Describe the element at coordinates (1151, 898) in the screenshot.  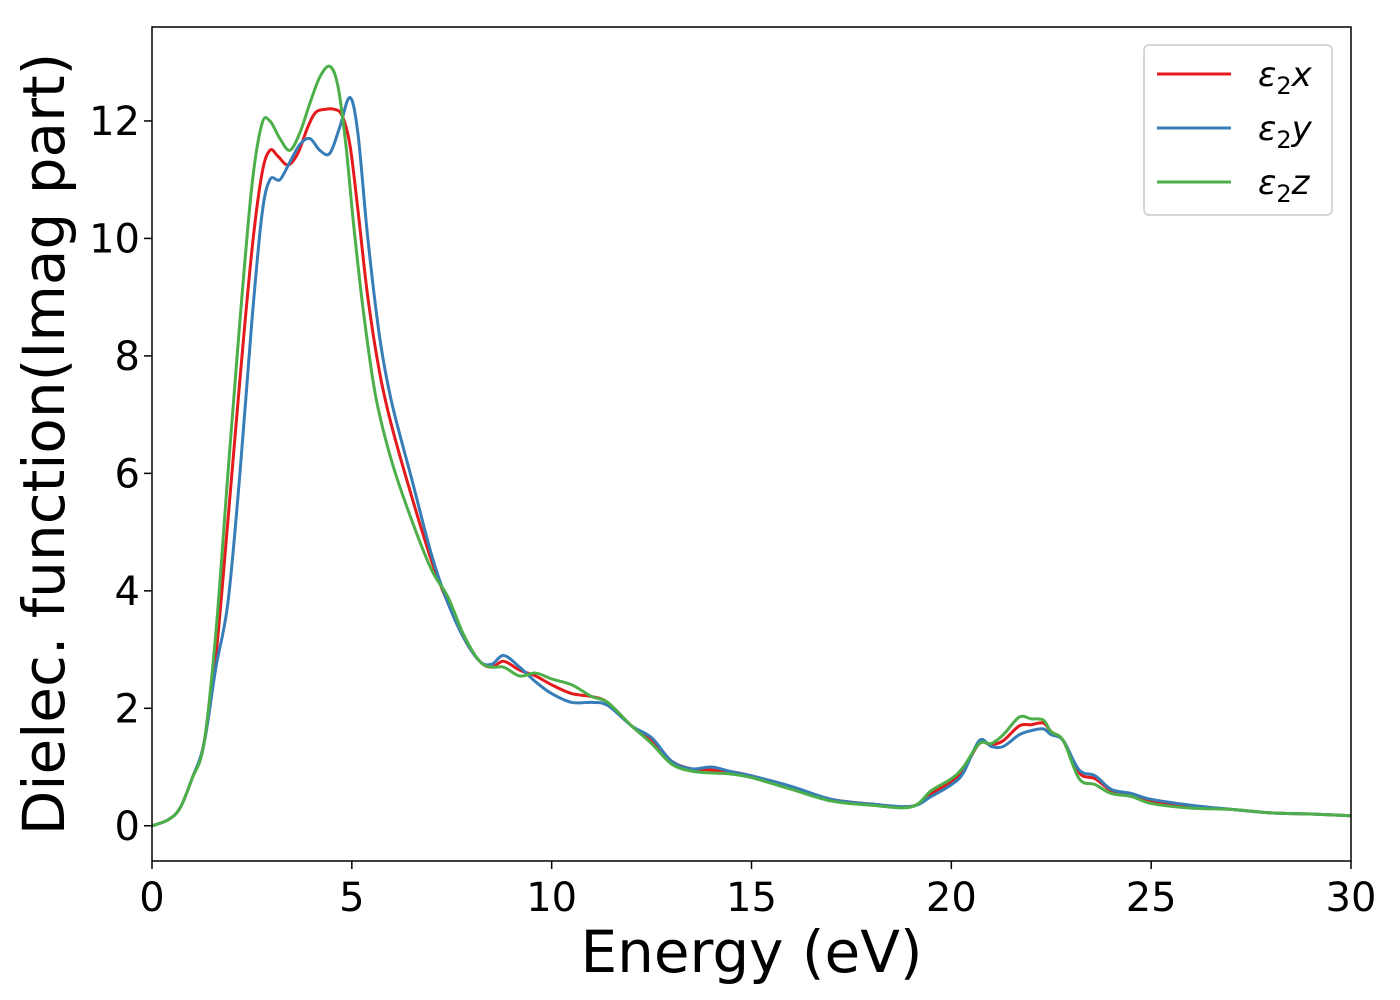
I see `x-tick-label: 25` at that location.